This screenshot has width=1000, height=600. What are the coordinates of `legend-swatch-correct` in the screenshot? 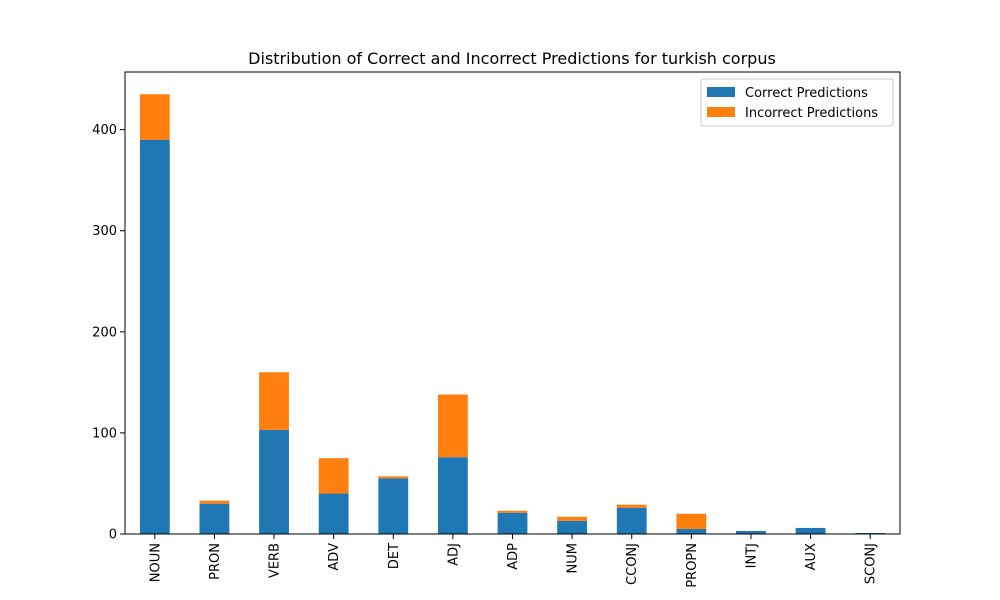 It's located at (721, 92).